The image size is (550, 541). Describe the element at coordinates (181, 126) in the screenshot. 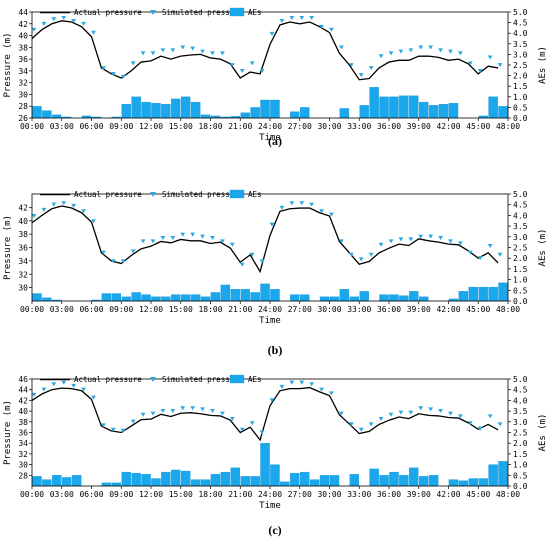

I see `x-tick-label: 15:00` at that location.